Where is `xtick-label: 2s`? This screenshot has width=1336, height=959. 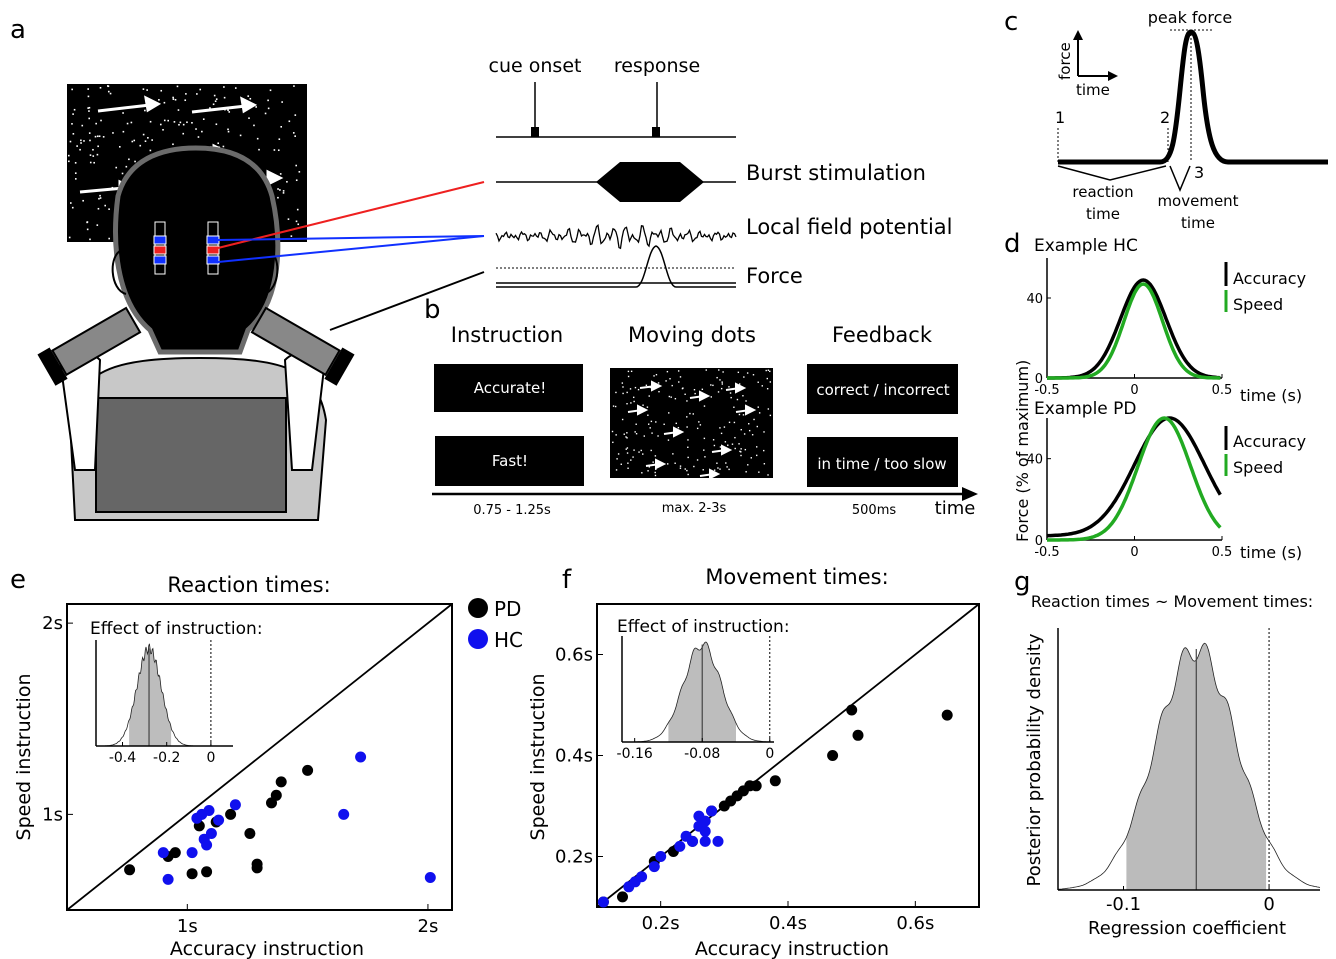
xtick-label: 2s is located at coordinates (428, 926).